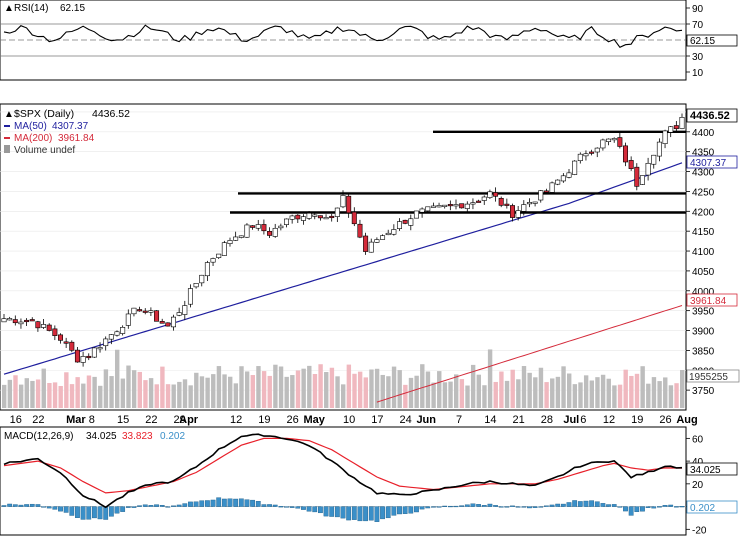  What do you see at coordinates (92, 420) in the screenshot?
I see `x-axis-label: 8` at bounding box center [92, 420].